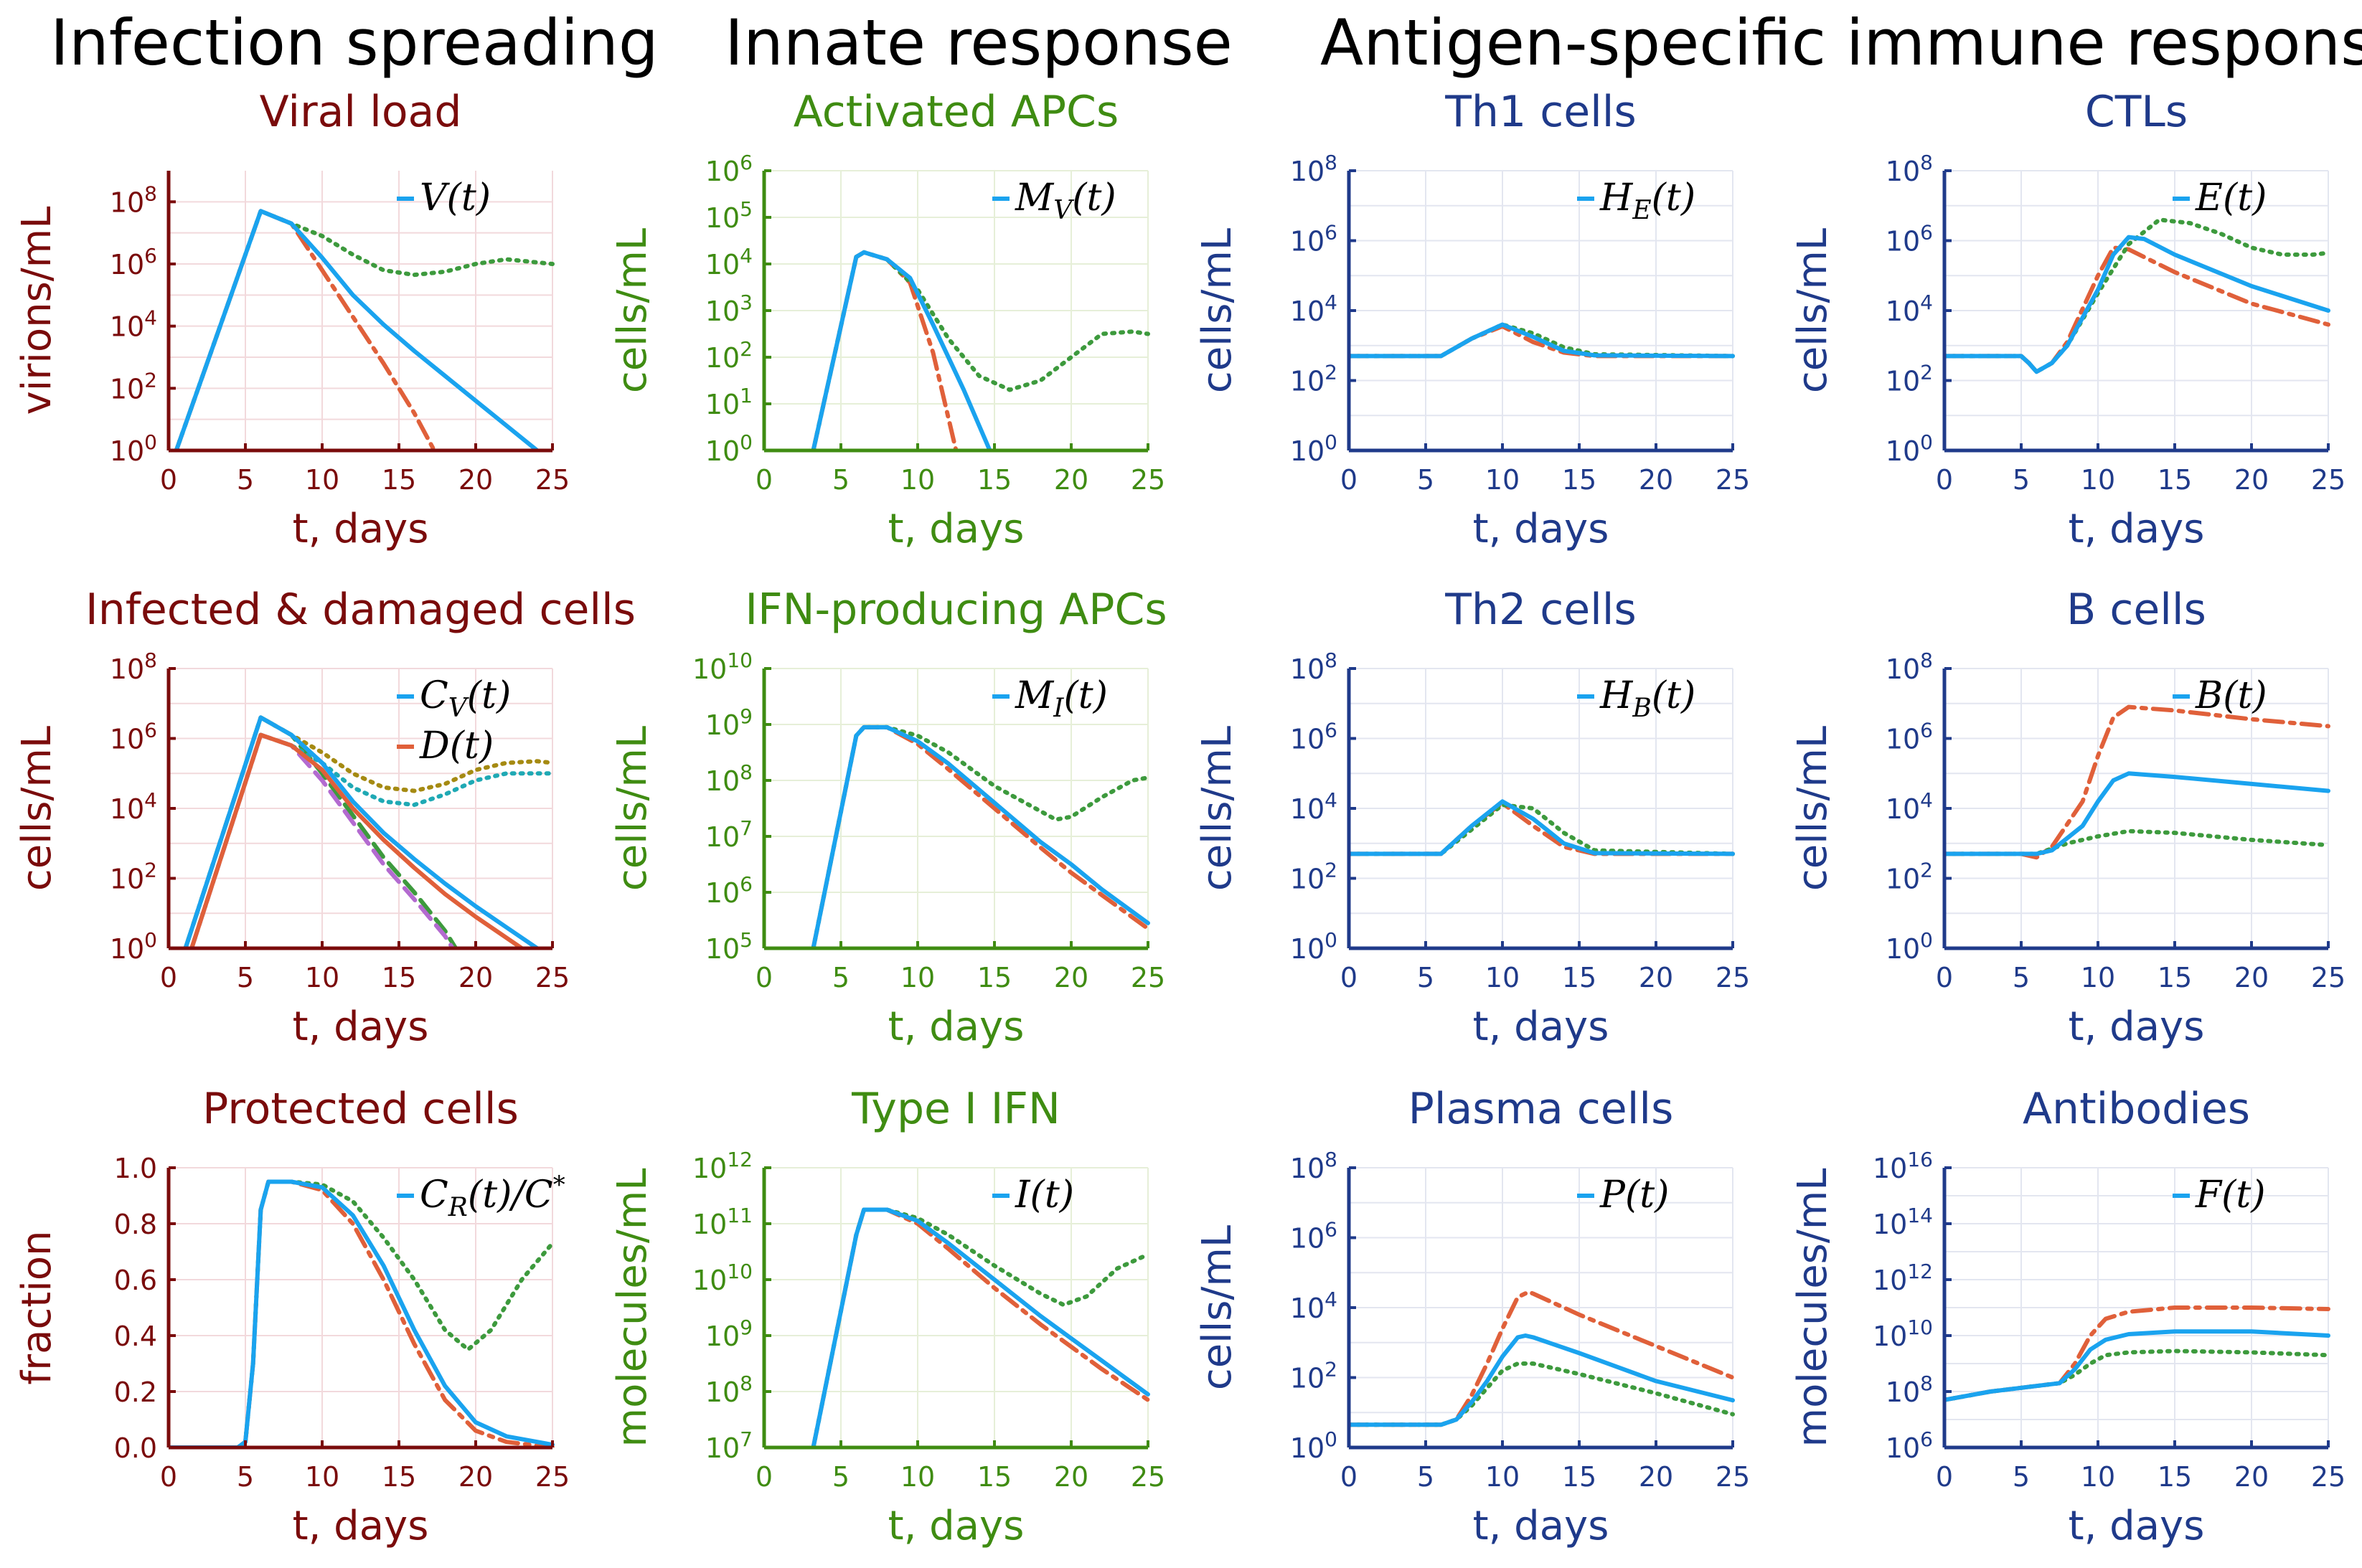  What do you see at coordinates (955, 1109) in the screenshot?
I see `chart-title: Type I IFN` at bounding box center [955, 1109].